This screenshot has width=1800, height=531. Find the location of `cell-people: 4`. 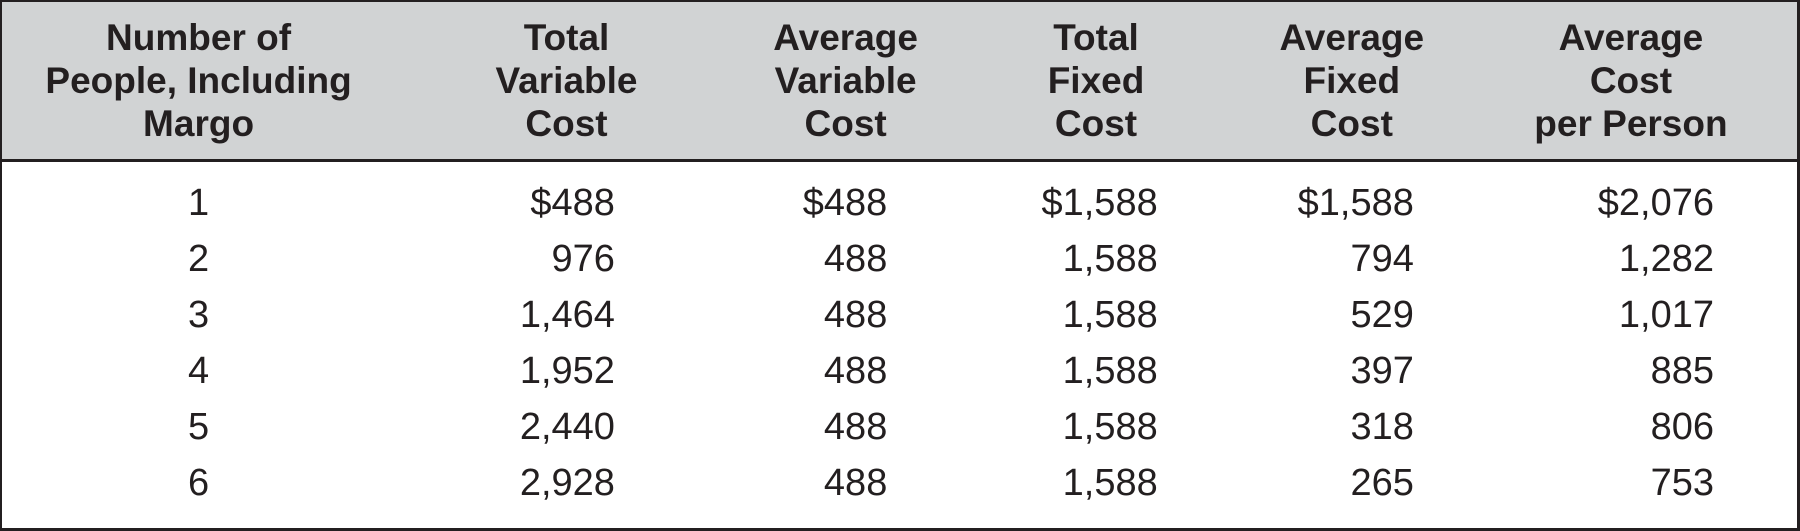

cell-people: 4 is located at coordinates (198, 370).